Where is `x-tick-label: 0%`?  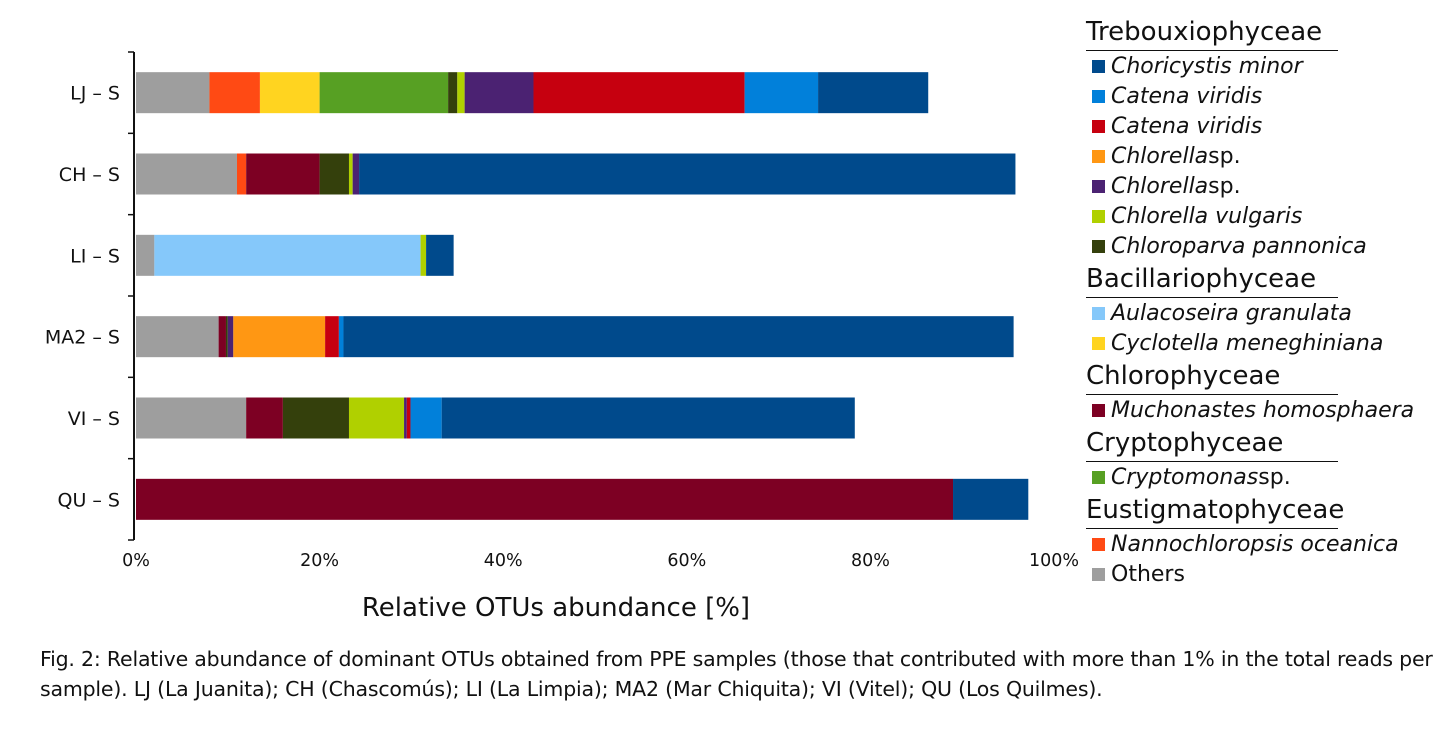 x-tick-label: 0% is located at coordinates (136, 561).